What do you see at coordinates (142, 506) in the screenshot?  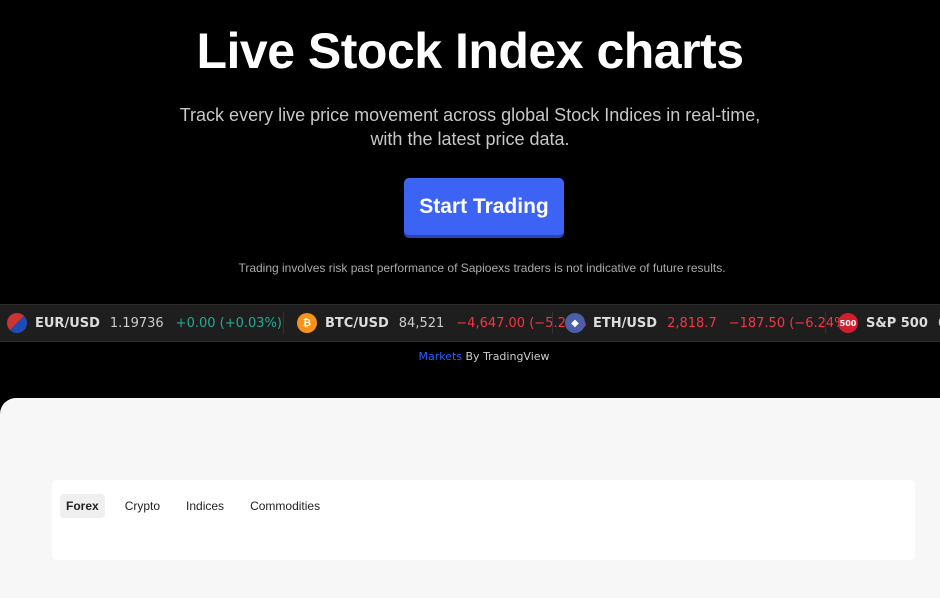 I see `tab-crypto: Crypto` at bounding box center [142, 506].